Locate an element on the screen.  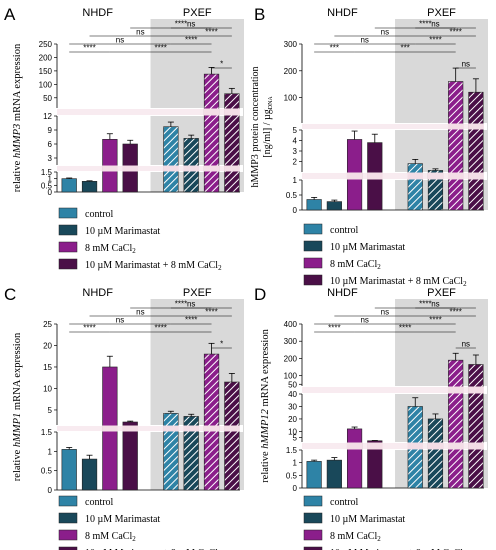
y-tick-label: 6 is located at coordinates (50, 144).